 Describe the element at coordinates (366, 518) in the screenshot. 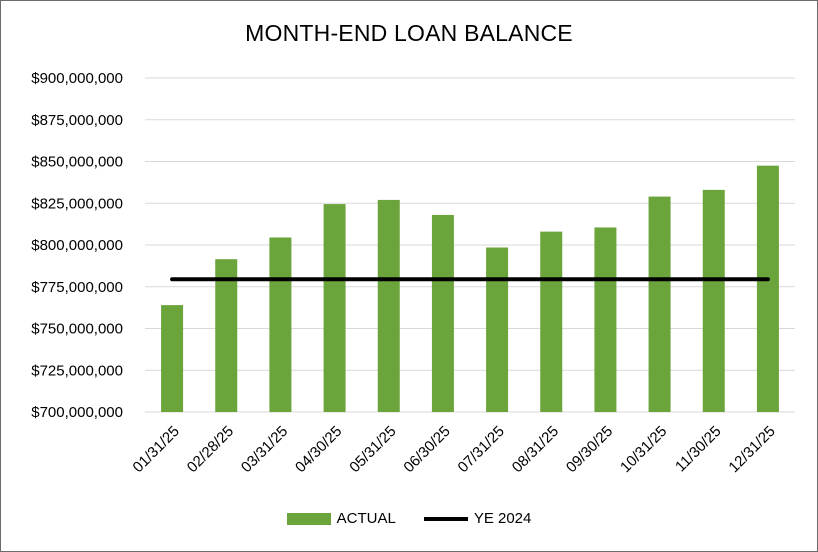

I see `legend-label-actual: ACTUAL` at that location.